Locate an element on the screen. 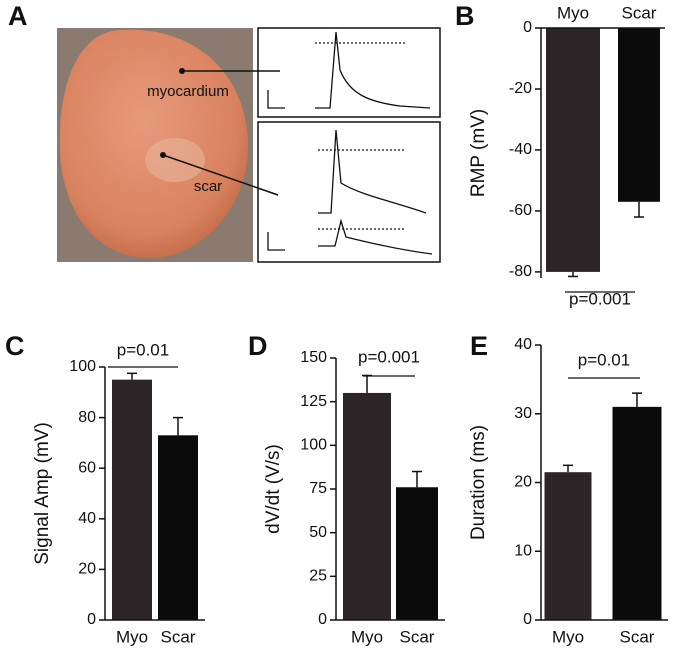  traces is located at coordinates (350, 143).